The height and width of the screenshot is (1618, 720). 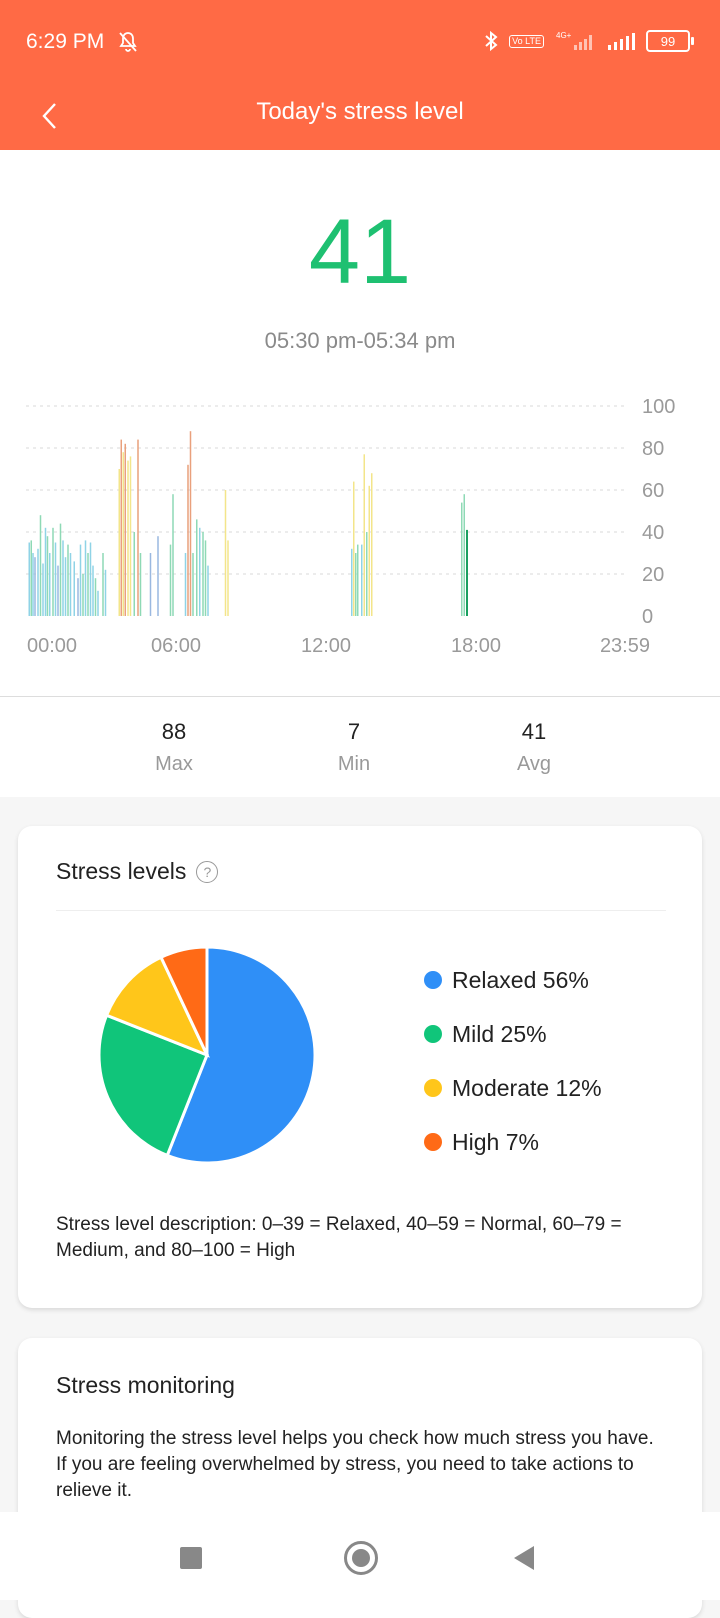 What do you see at coordinates (658, 407) in the screenshot?
I see `y-tick-label: 100` at bounding box center [658, 407].